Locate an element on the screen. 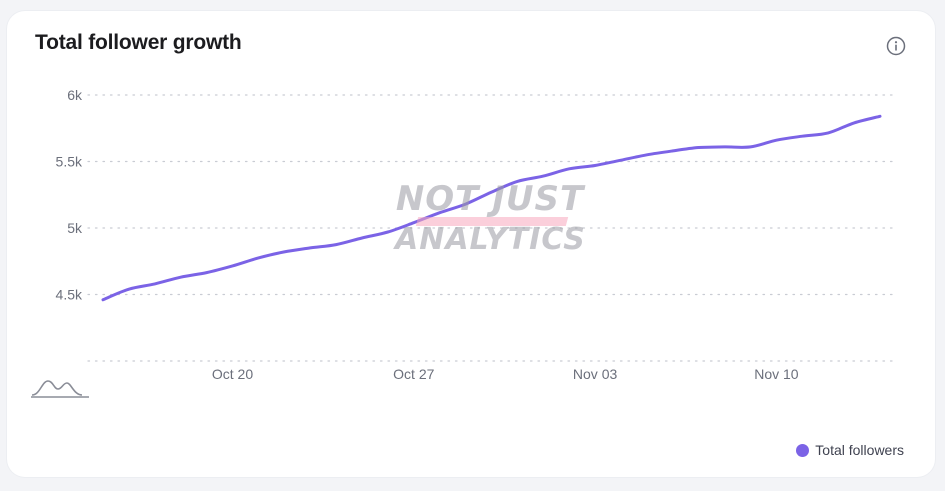 The image size is (945, 491). y-tick-label: 5.5k is located at coordinates (69, 162).